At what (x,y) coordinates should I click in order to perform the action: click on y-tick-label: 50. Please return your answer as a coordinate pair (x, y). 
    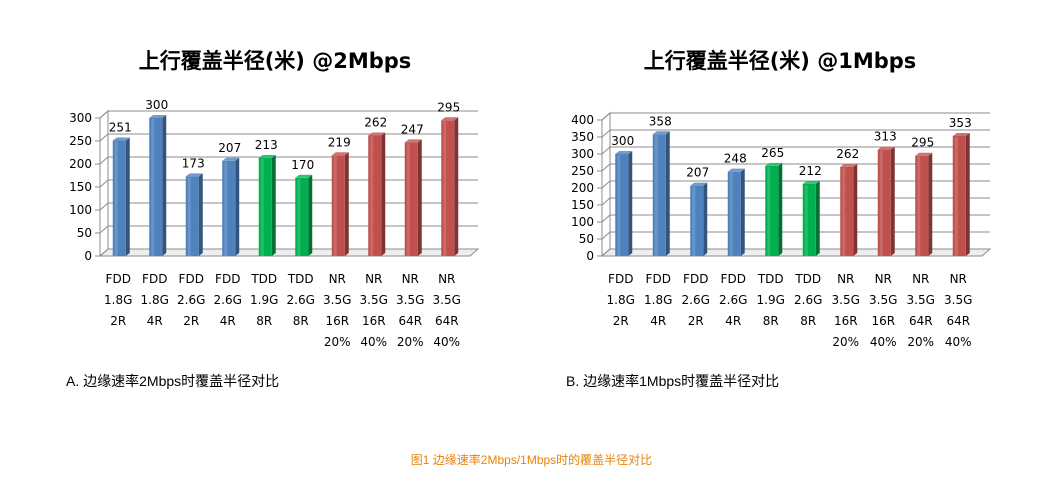
    Looking at the image, I should click on (84, 233).